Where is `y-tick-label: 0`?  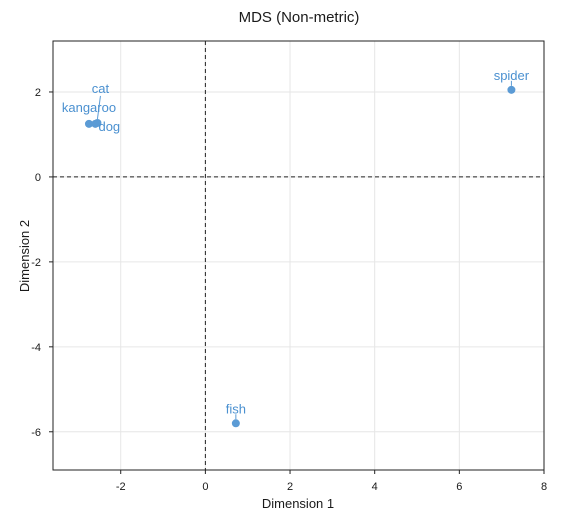
y-tick-label: 0 is located at coordinates (38, 178).